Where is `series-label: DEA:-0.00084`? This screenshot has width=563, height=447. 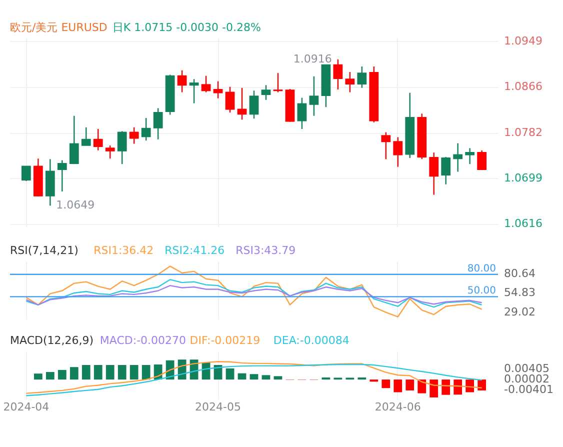 series-label: DEA:-0.00084 is located at coordinates (311, 340).